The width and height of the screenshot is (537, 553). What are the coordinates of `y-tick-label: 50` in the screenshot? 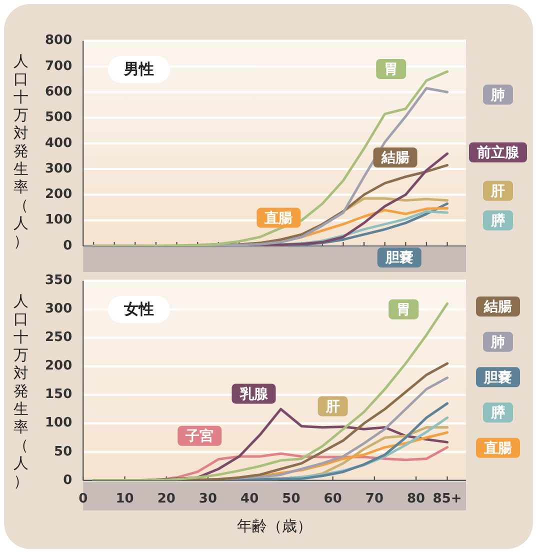 It's located at (63, 452).